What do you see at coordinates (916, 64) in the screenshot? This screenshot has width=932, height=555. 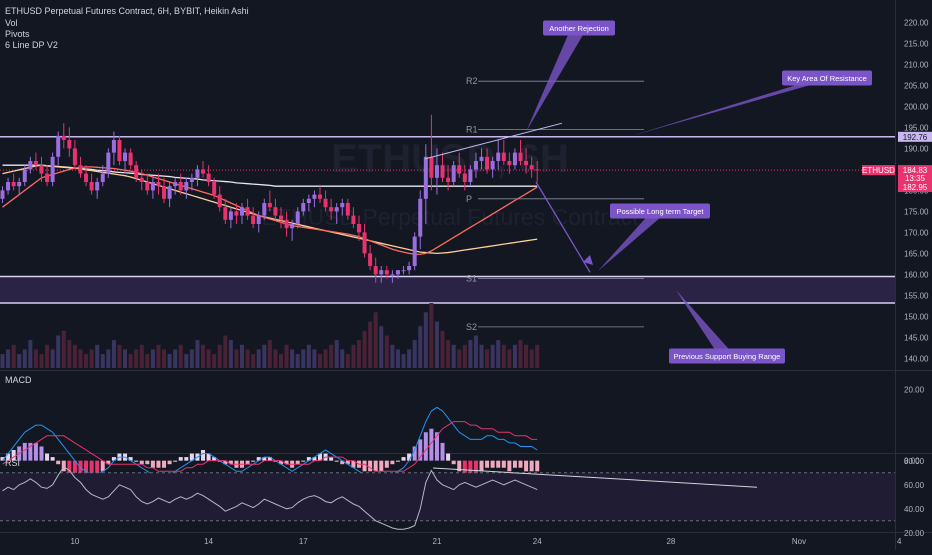 I see `price-tick-label: 210.00` at bounding box center [916, 64].